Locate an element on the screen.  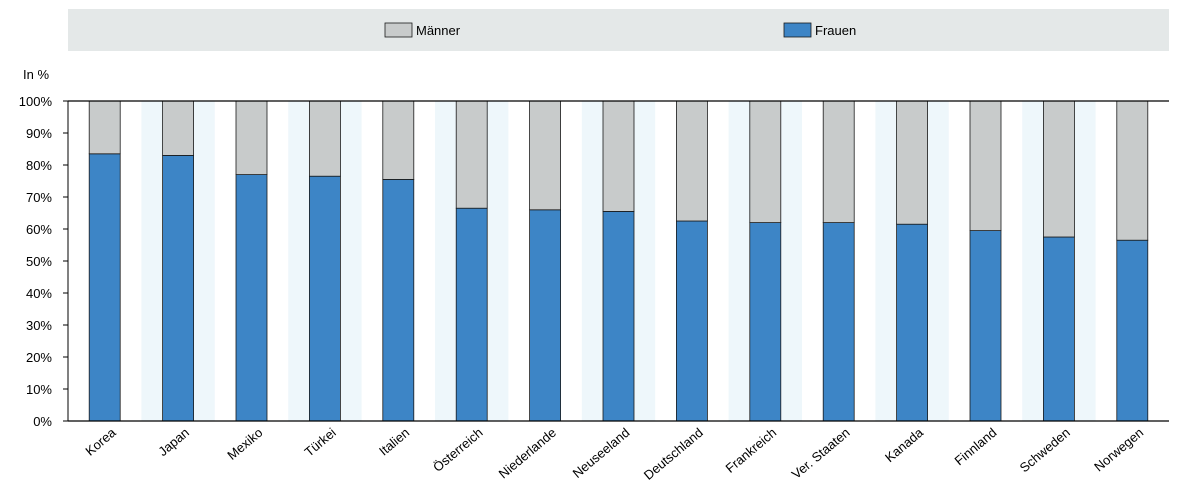
x-tick-label-deutschland: Deutschland is located at coordinates (673, 454).